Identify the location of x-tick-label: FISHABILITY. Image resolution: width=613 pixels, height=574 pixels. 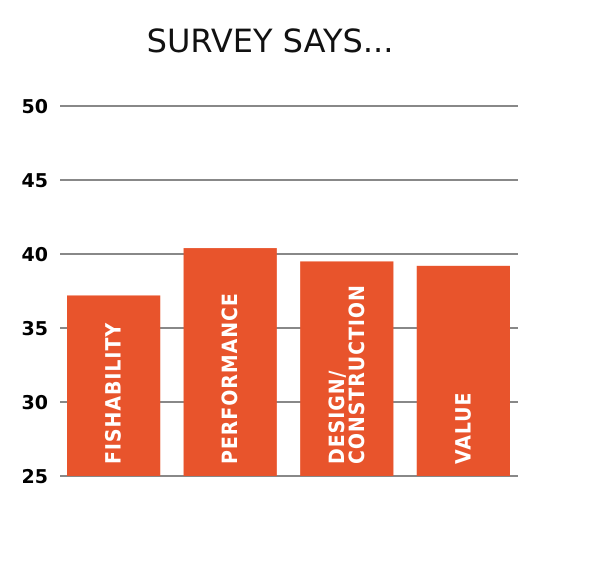
(114, 393).